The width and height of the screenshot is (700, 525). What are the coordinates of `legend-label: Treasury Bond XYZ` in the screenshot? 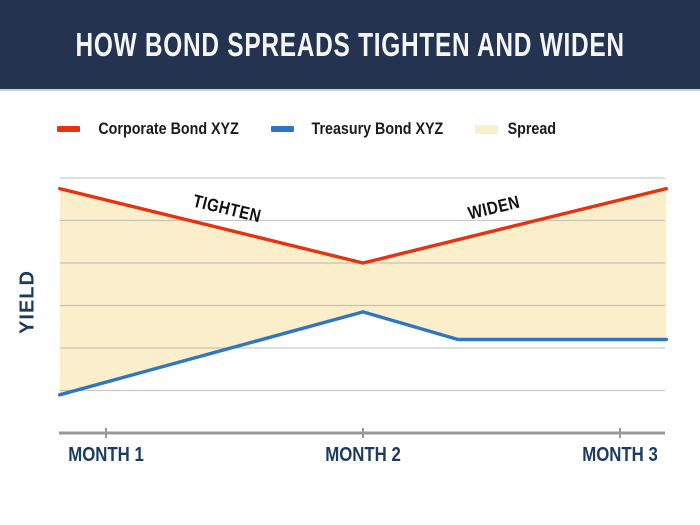 It's located at (377, 129).